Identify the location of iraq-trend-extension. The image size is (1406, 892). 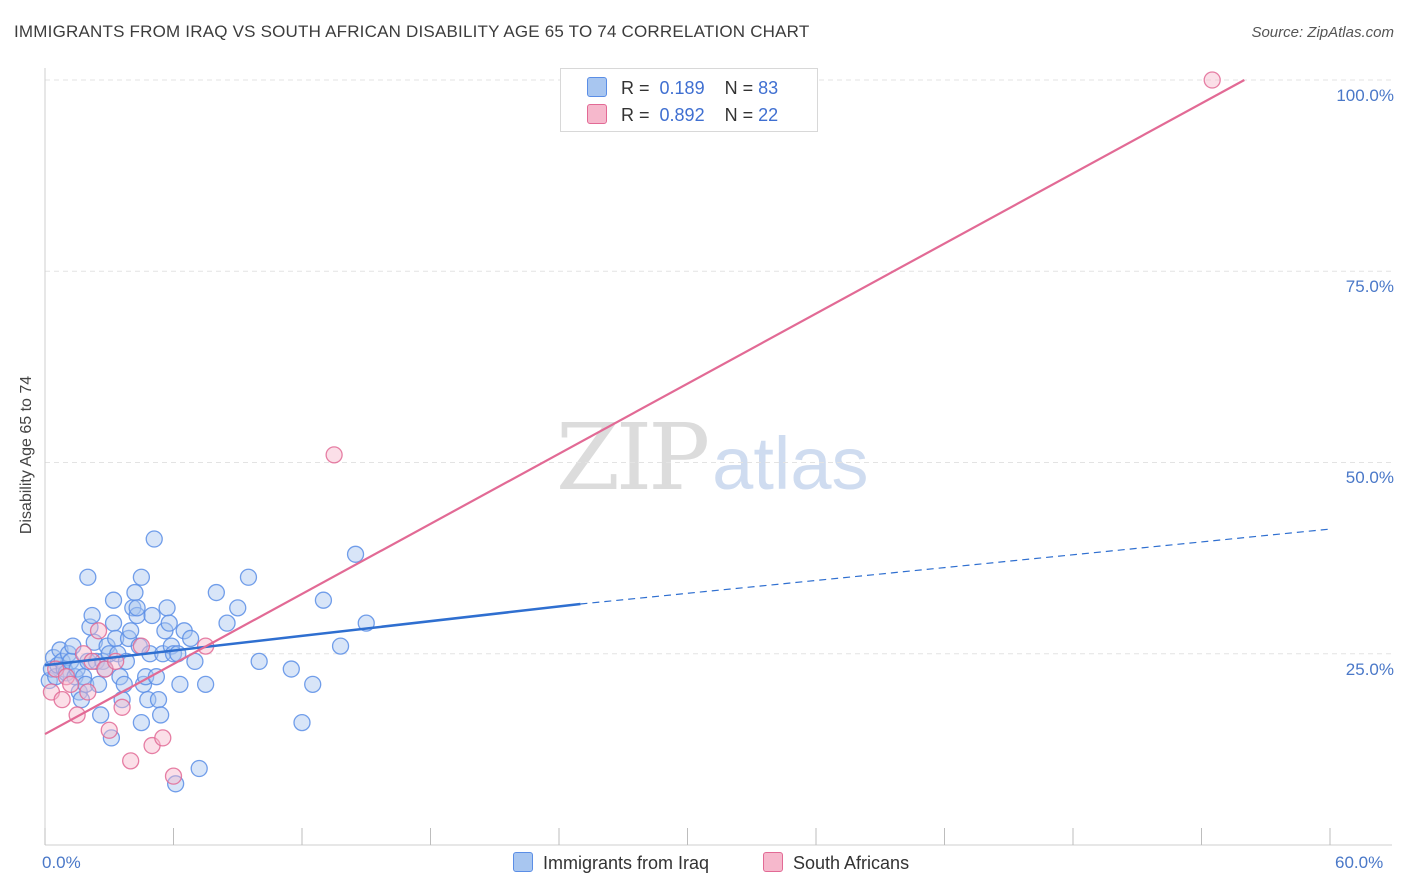
(955, 566).